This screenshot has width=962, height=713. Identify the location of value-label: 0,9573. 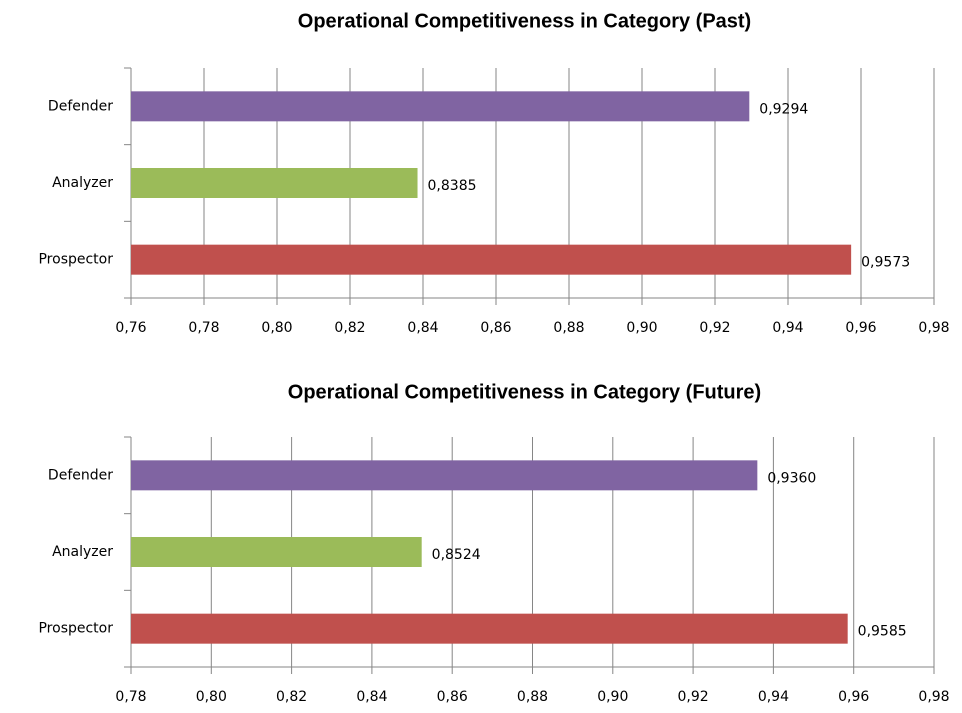
(885, 263).